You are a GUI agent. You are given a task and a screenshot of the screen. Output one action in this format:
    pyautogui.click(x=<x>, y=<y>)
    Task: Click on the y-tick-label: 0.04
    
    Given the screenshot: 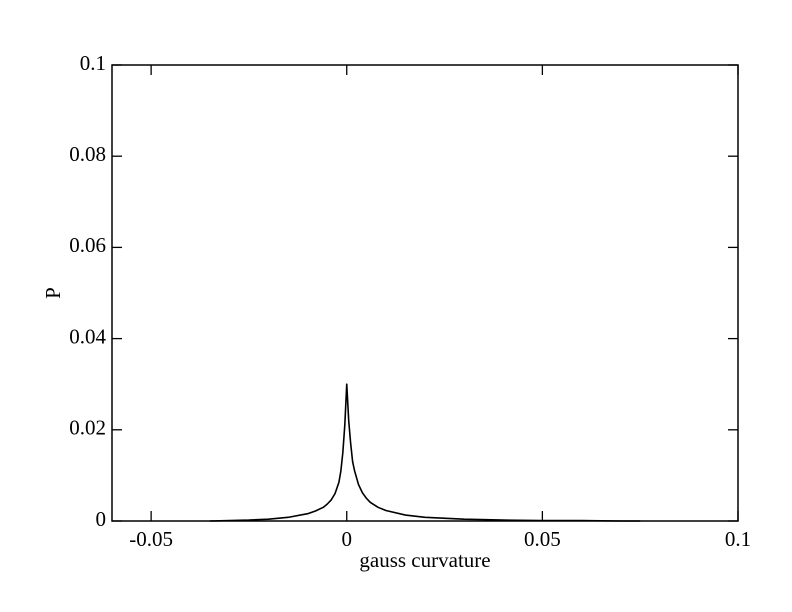 What is the action you would take?
    pyautogui.click(x=87, y=336)
    